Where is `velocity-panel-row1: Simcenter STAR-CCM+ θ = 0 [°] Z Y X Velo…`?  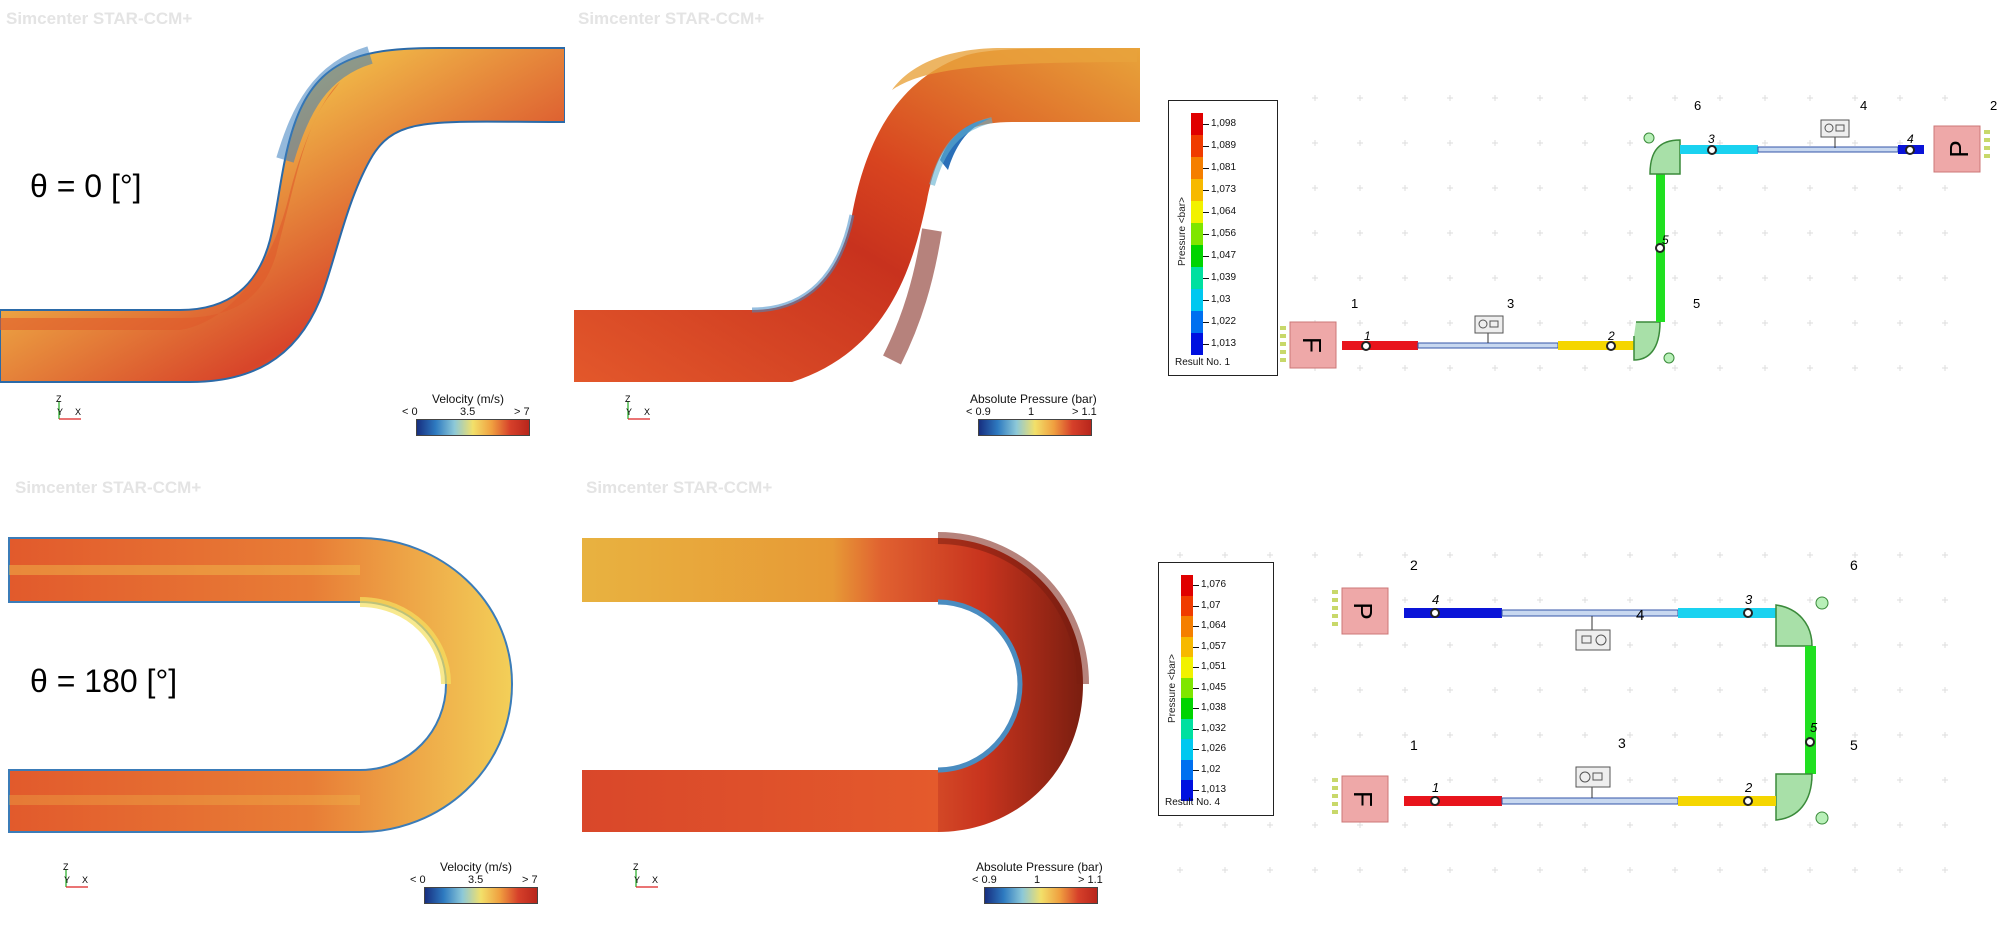 velocity-panel-row1: Simcenter STAR-CCM+ θ = 0 [°] Z Y X Velo… is located at coordinates (282, 220).